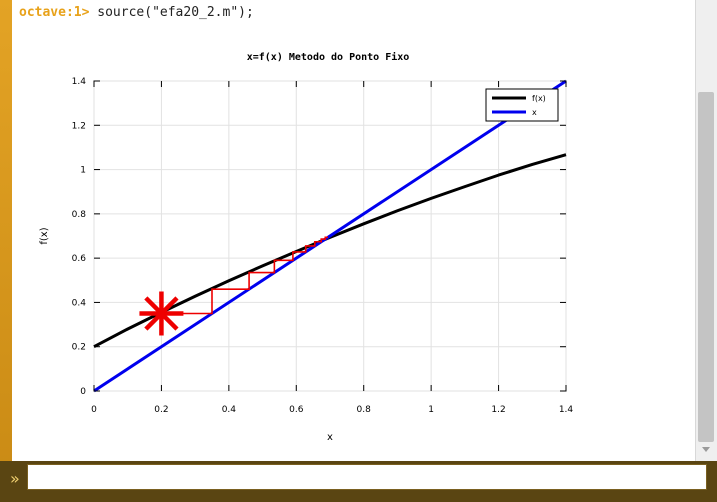 Image resolution: width=717 pixels, height=502 pixels. Describe the element at coordinates (364, 410) in the screenshot. I see `x-tick-label: 0.8` at that location.